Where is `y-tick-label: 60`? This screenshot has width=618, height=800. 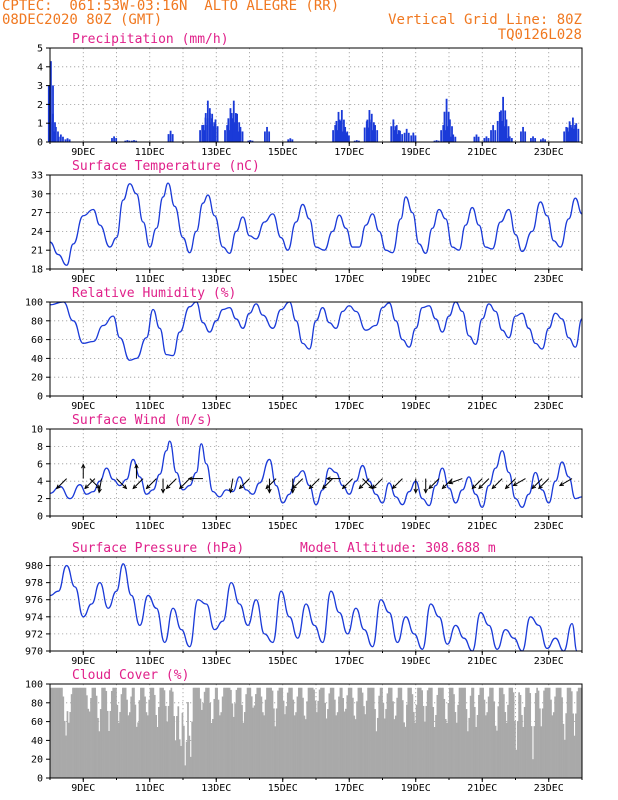 y-tick-label: 60 is located at coordinates (37, 340).